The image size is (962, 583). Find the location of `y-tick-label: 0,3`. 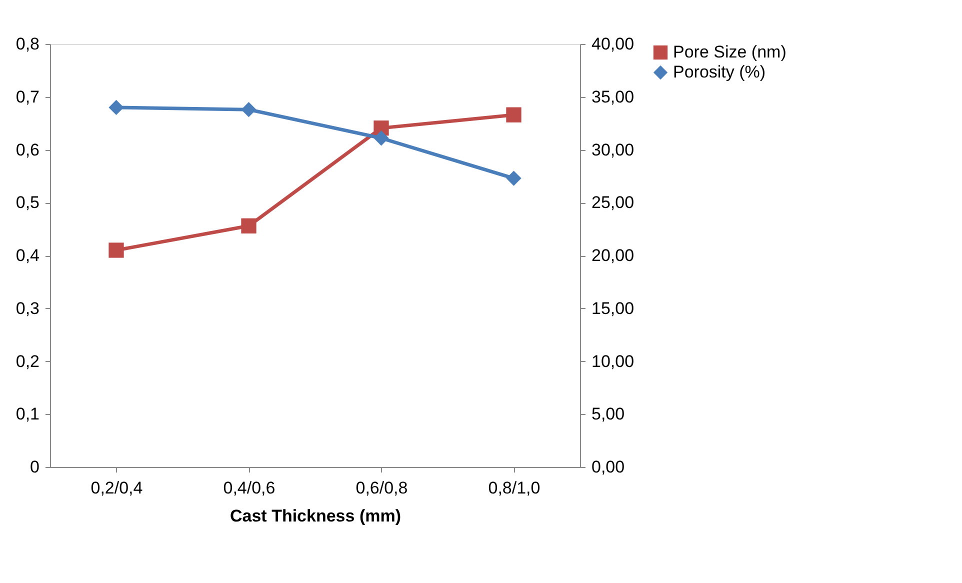

y-tick-label: 0,3 is located at coordinates (28, 308).